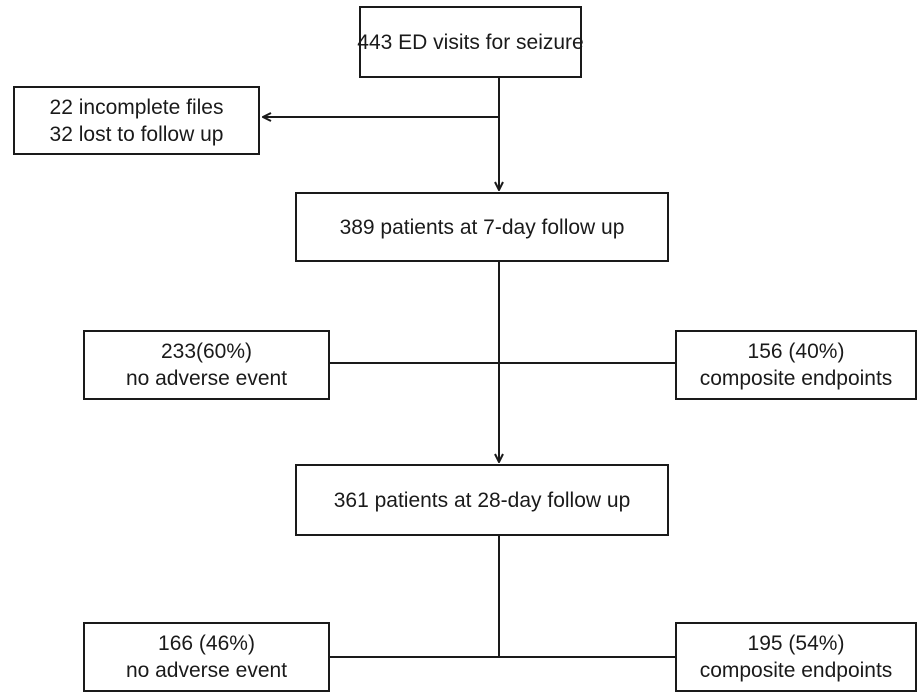 This screenshot has width=917, height=692. What do you see at coordinates (206, 657) in the screenshot?
I see `no-event-28day-box: 166 (46%) no adverse event` at bounding box center [206, 657].